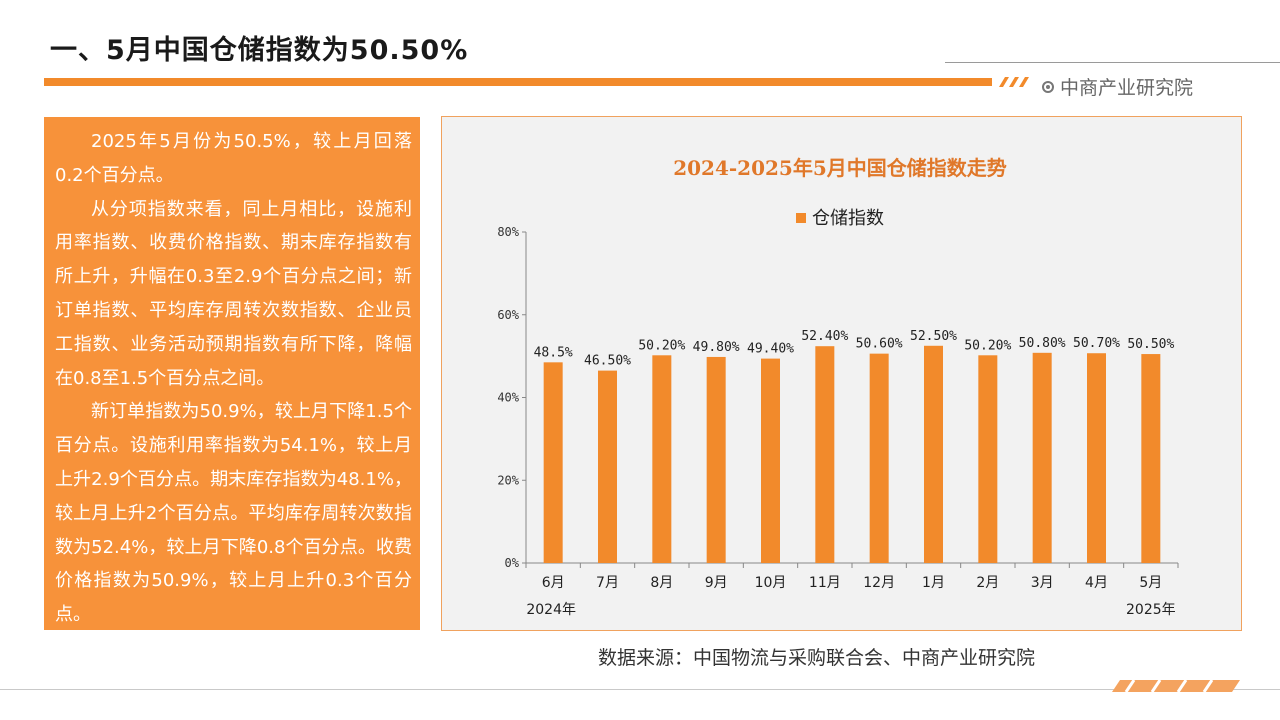 Image resolution: width=1280 pixels, height=720 pixels. I want to click on data-label: 49.80%, so click(716, 347).